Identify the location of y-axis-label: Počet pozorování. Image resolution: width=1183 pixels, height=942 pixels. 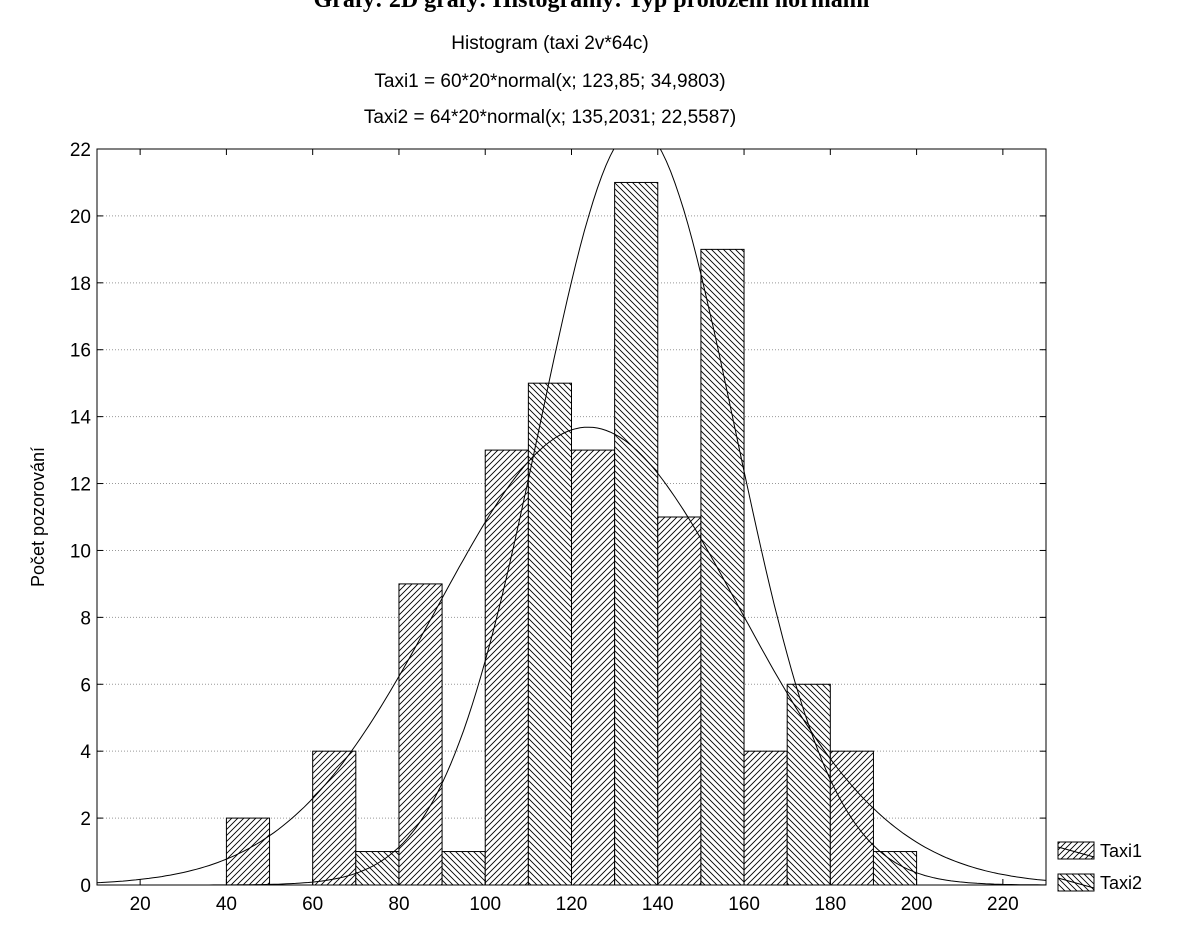
(38, 517).